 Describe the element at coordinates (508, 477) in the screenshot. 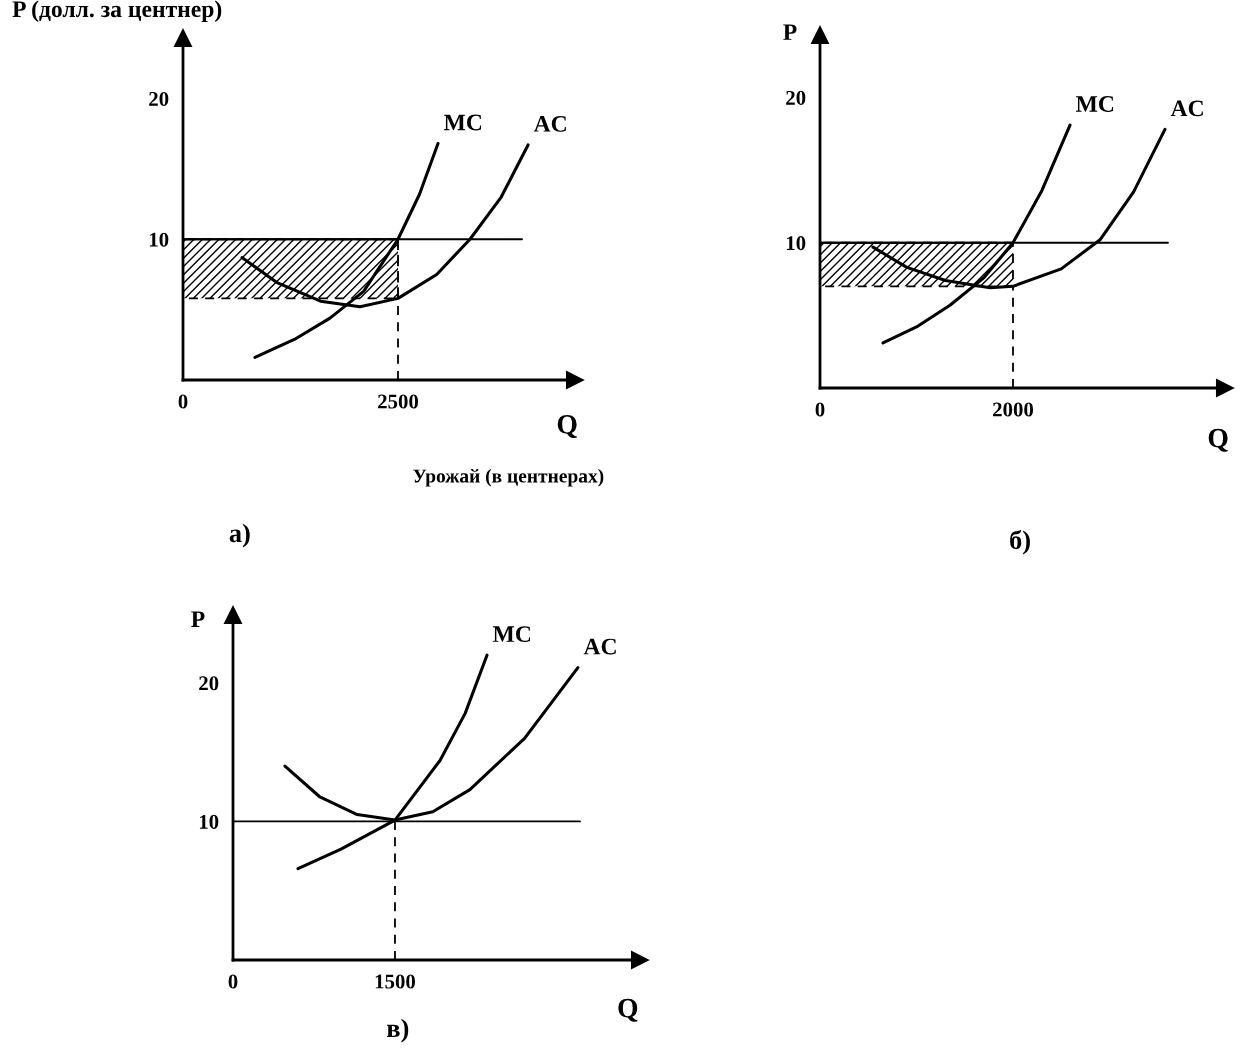

I see `text: Урожай (в центнерах)` at that location.